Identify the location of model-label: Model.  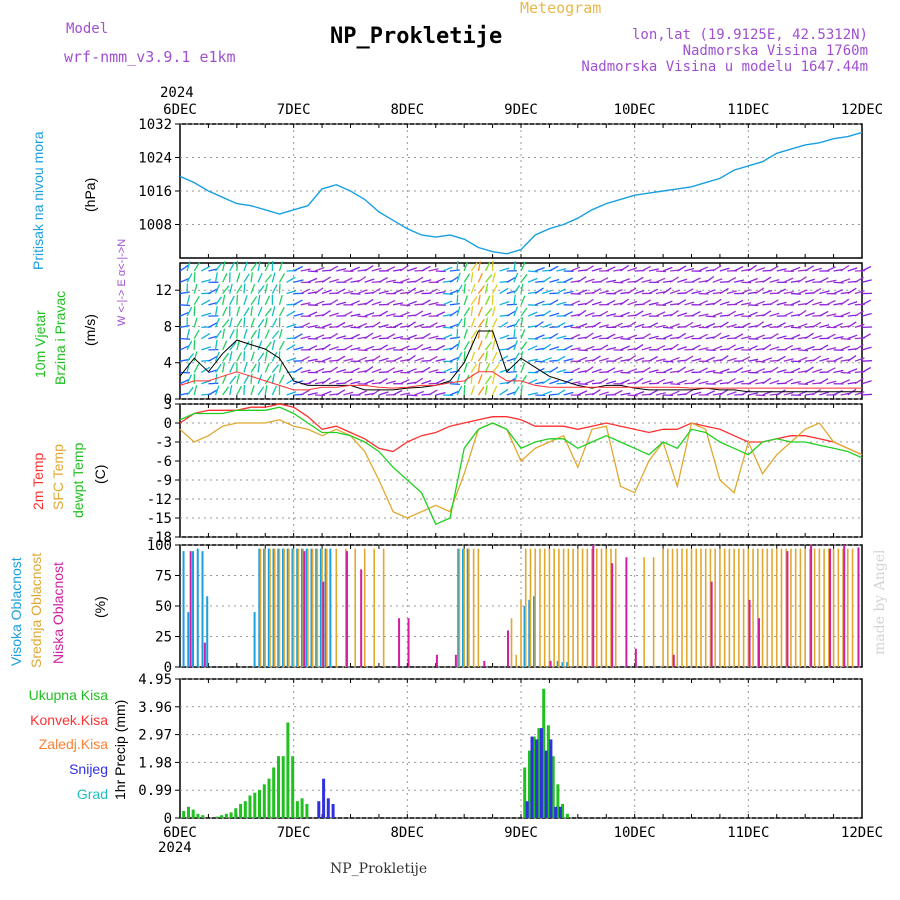
(87, 29).